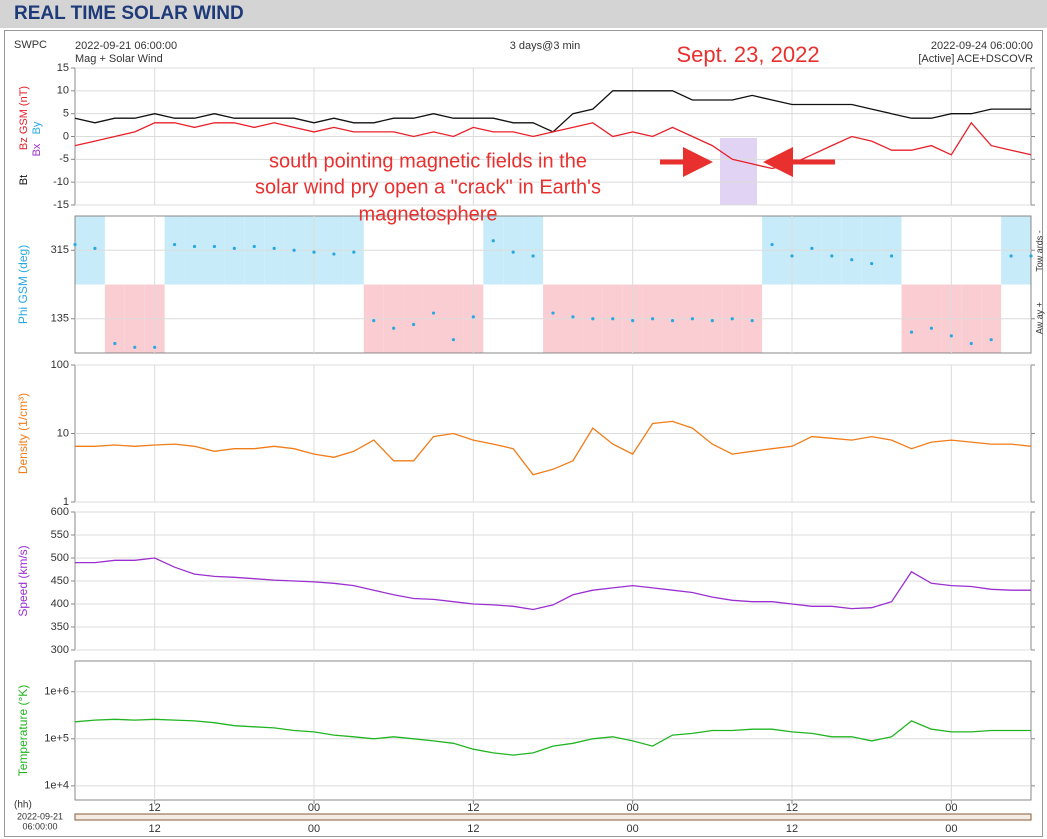  I want to click on y-tick-label: 400, so click(60, 604).